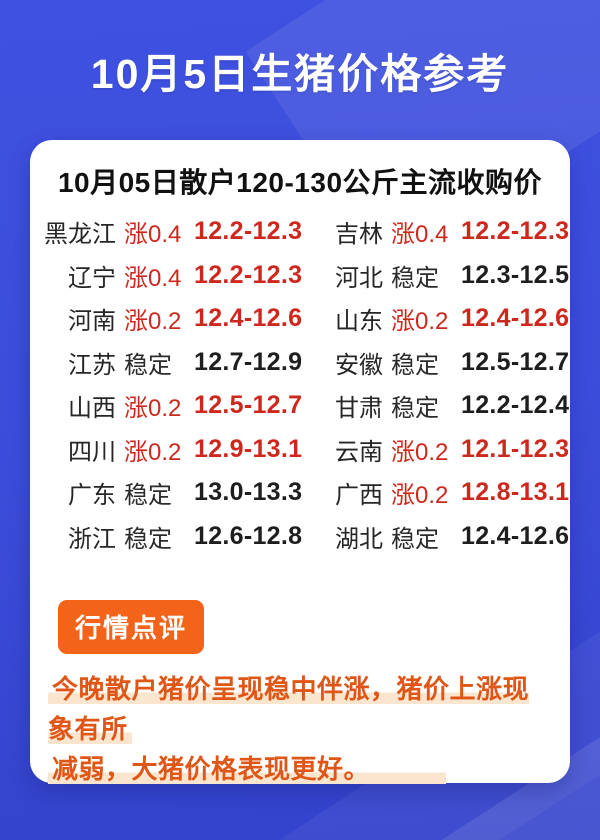 The width and height of the screenshot is (600, 840). What do you see at coordinates (300, 74) in the screenshot?
I see `page-title: 10月5日生猪价格参考` at bounding box center [300, 74].